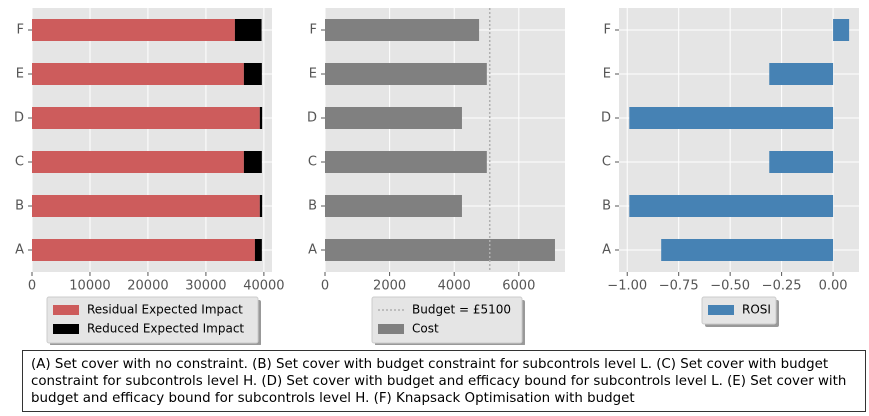 This screenshot has width=869, height=416. What do you see at coordinates (165, 310) in the screenshot?
I see `legend-label: Residual Expected Impact` at bounding box center [165, 310].